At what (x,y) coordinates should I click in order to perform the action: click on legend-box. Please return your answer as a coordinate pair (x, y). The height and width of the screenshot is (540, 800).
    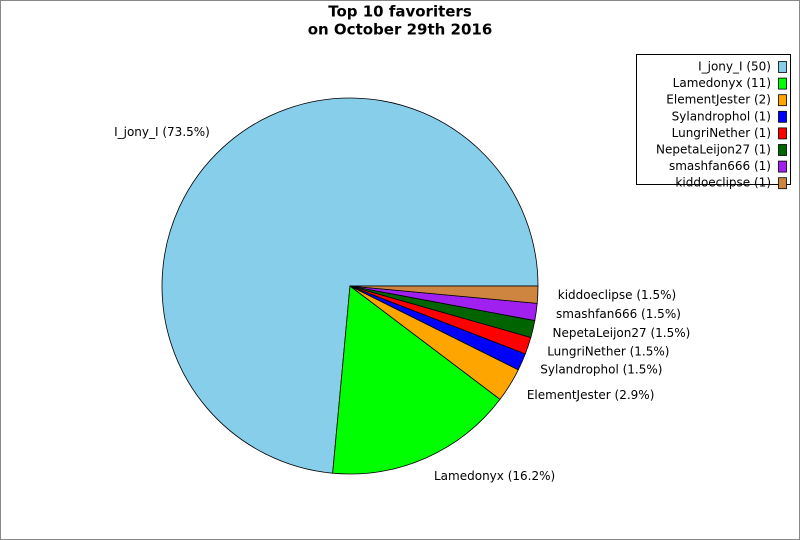
    Looking at the image, I should click on (713, 119).